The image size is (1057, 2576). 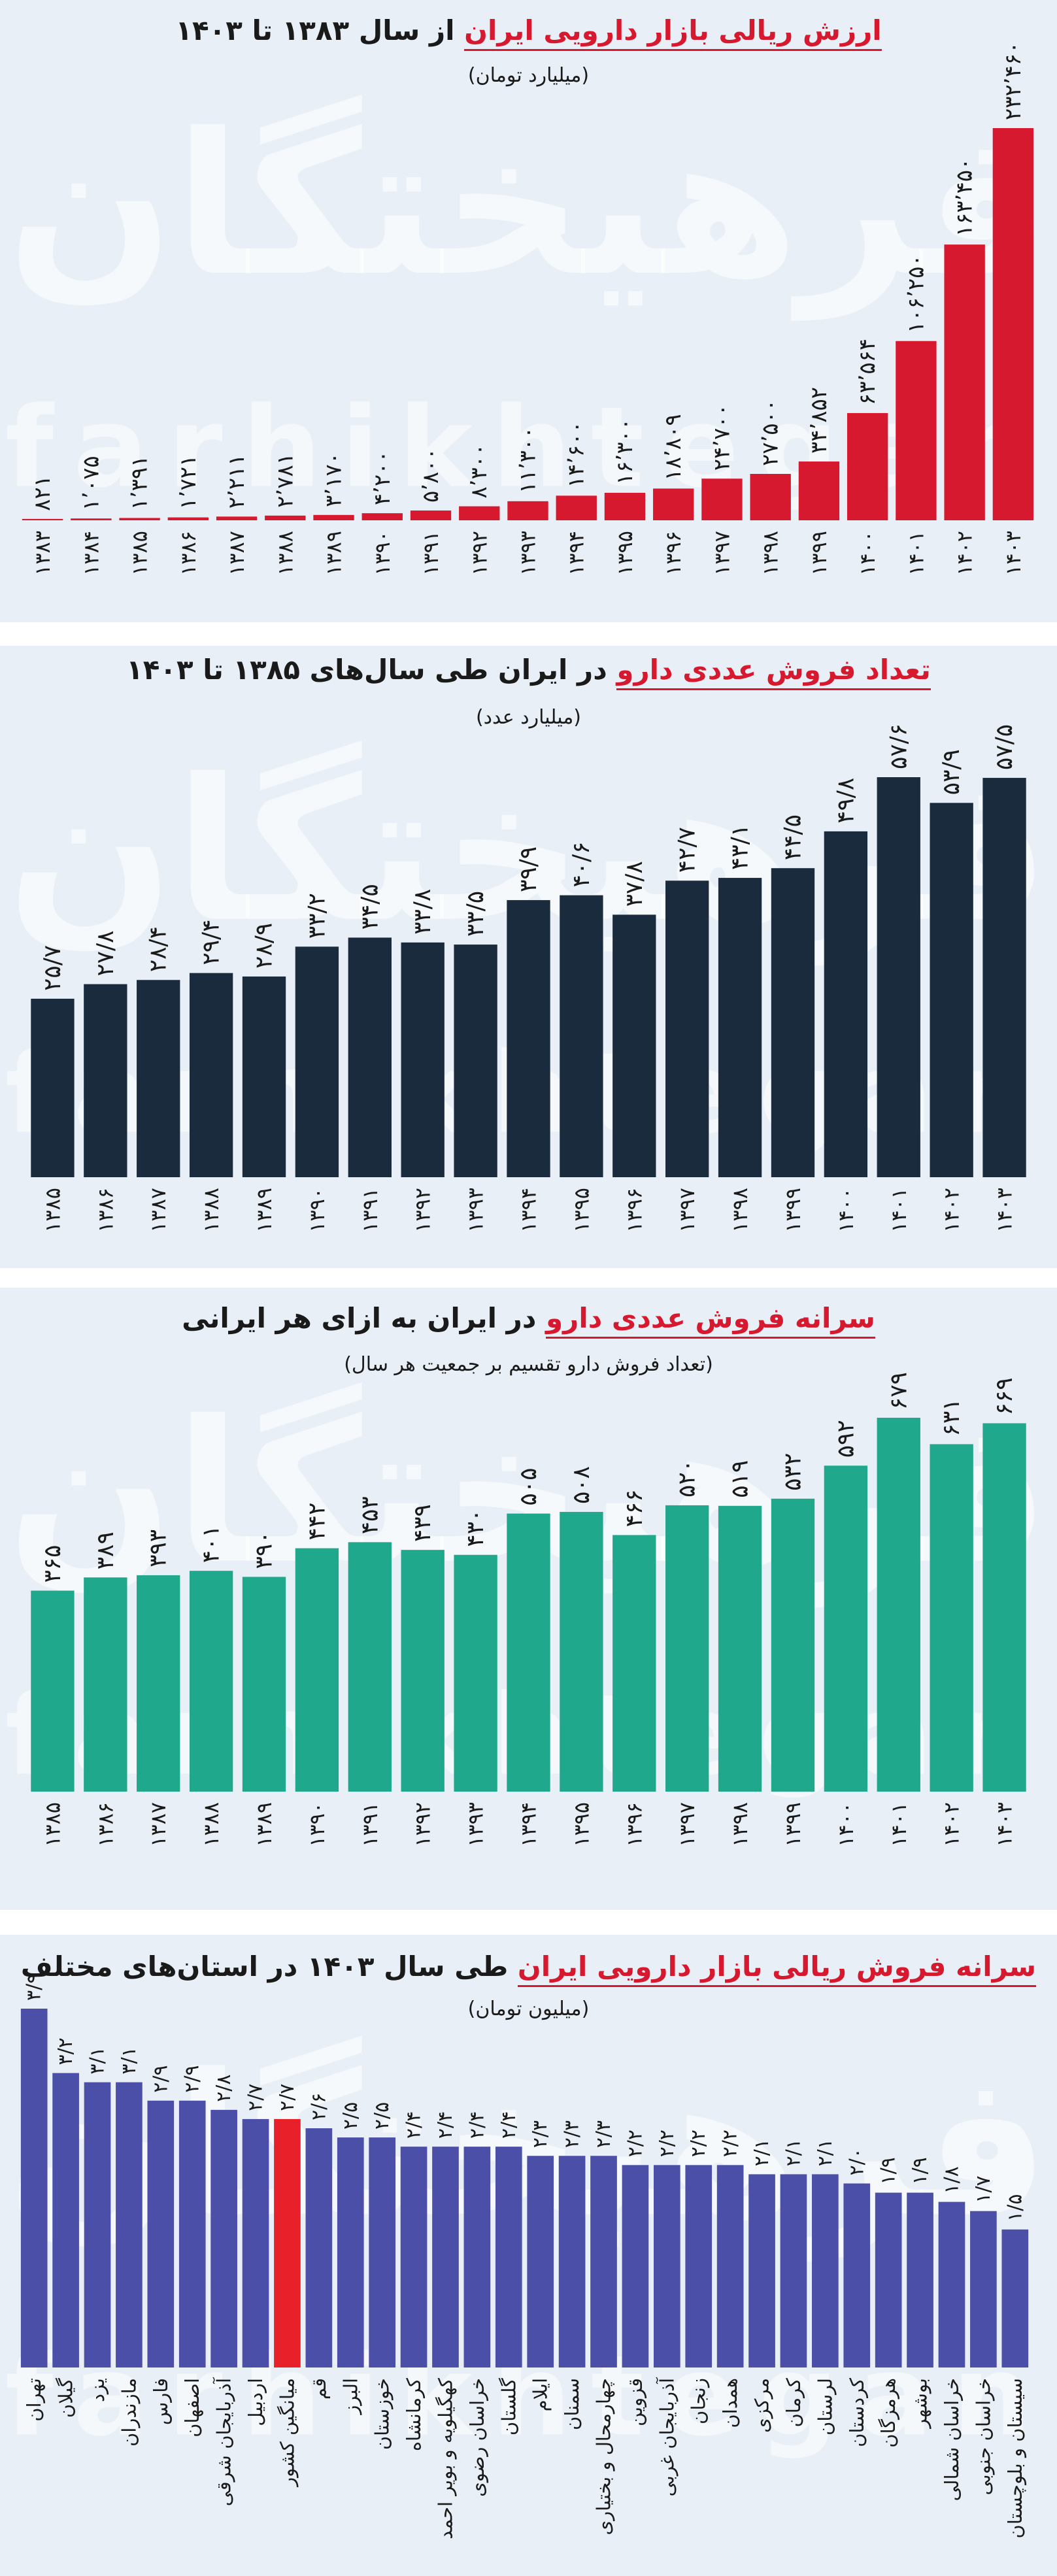 What do you see at coordinates (1013, 81) in the screenshot?
I see `value-label: ۲۳۲٬۴۶۰` at bounding box center [1013, 81].